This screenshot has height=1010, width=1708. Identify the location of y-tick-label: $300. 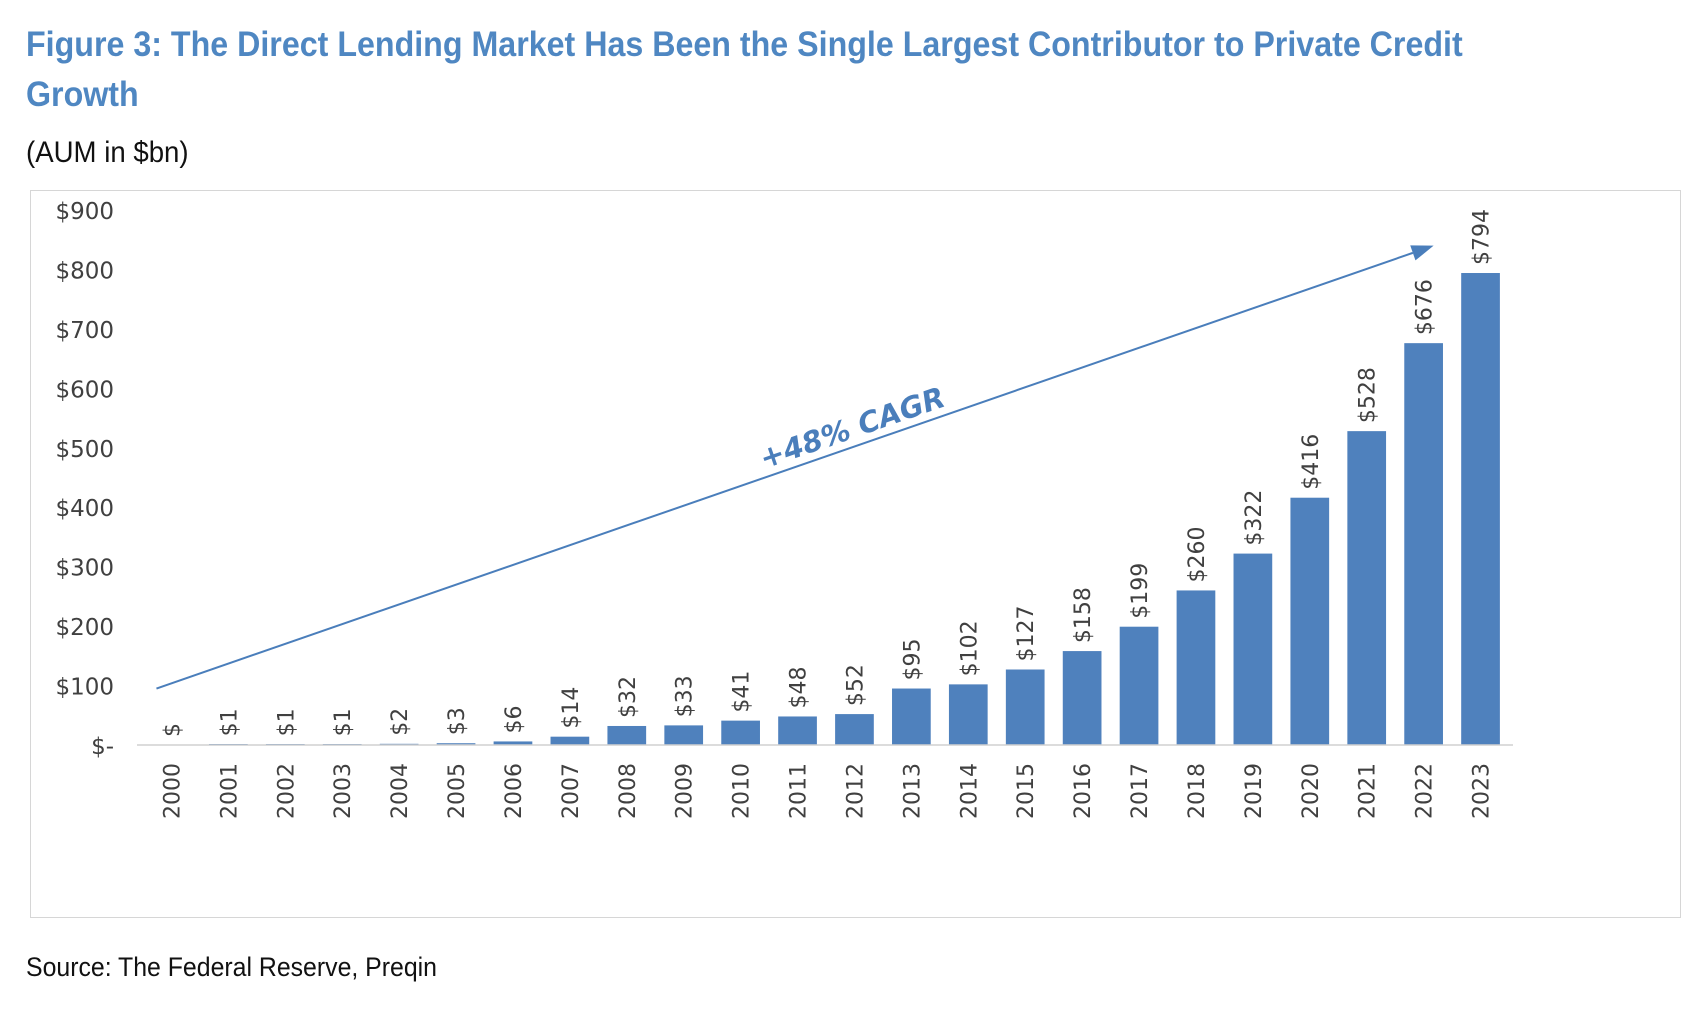
(84, 569).